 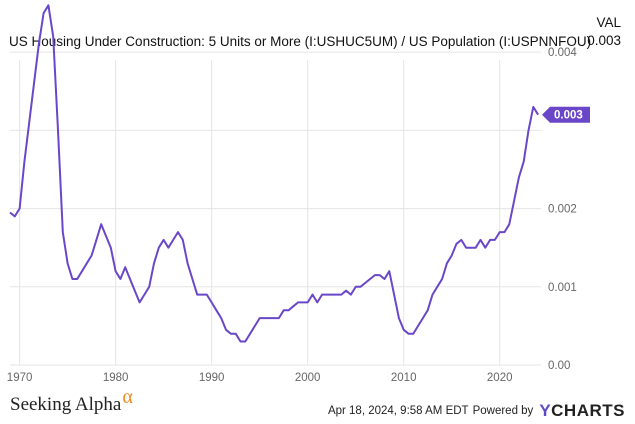 I want to click on brand-name: Seeking Alpha, so click(x=66, y=404).